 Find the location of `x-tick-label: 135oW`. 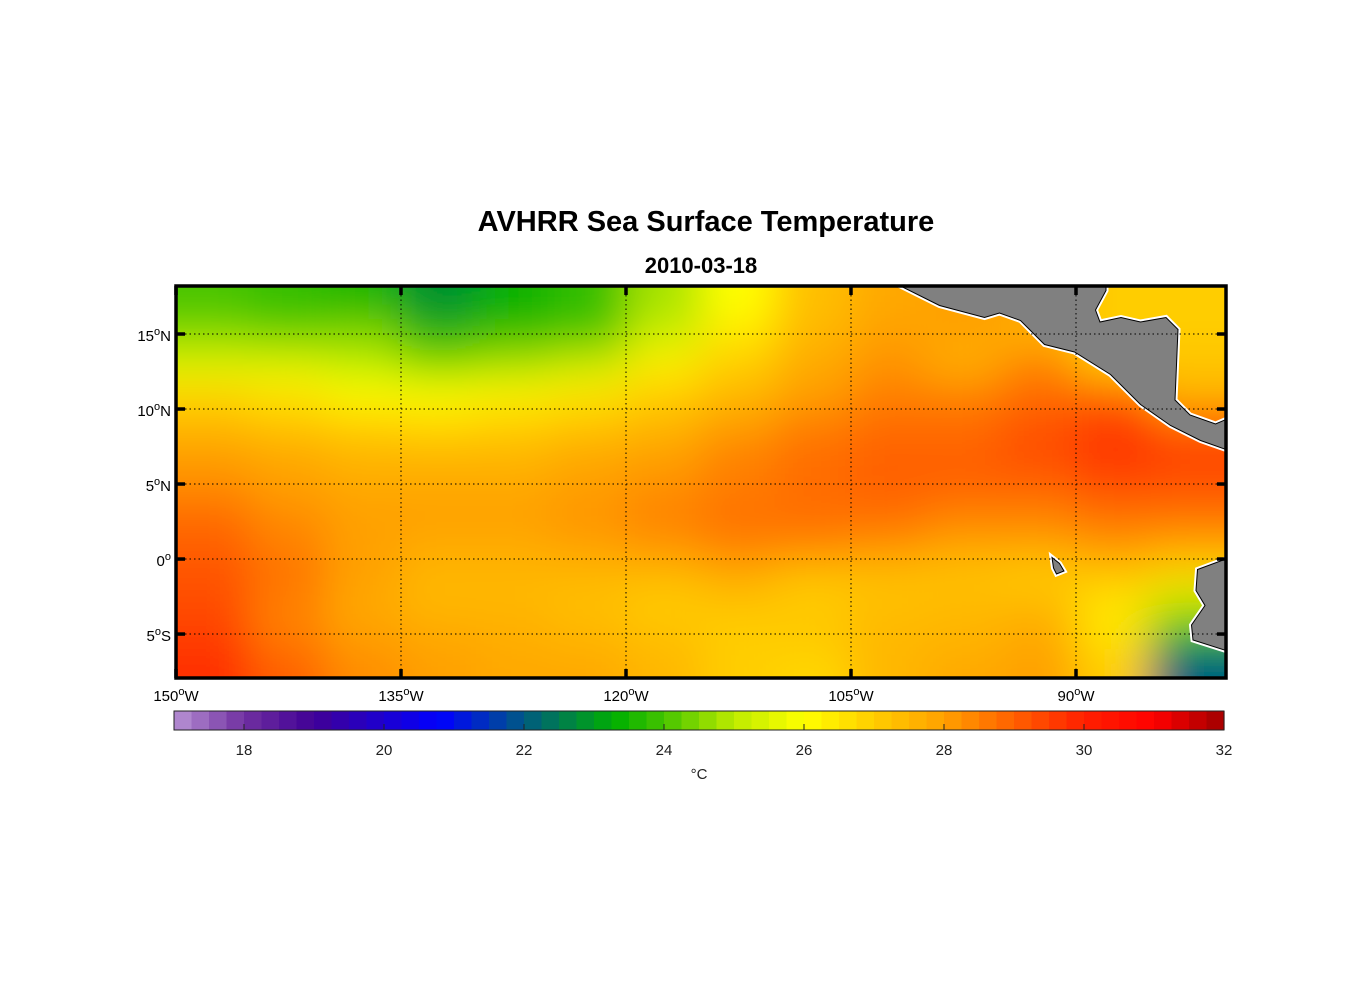

x-tick-label: 135oW is located at coordinates (401, 695).